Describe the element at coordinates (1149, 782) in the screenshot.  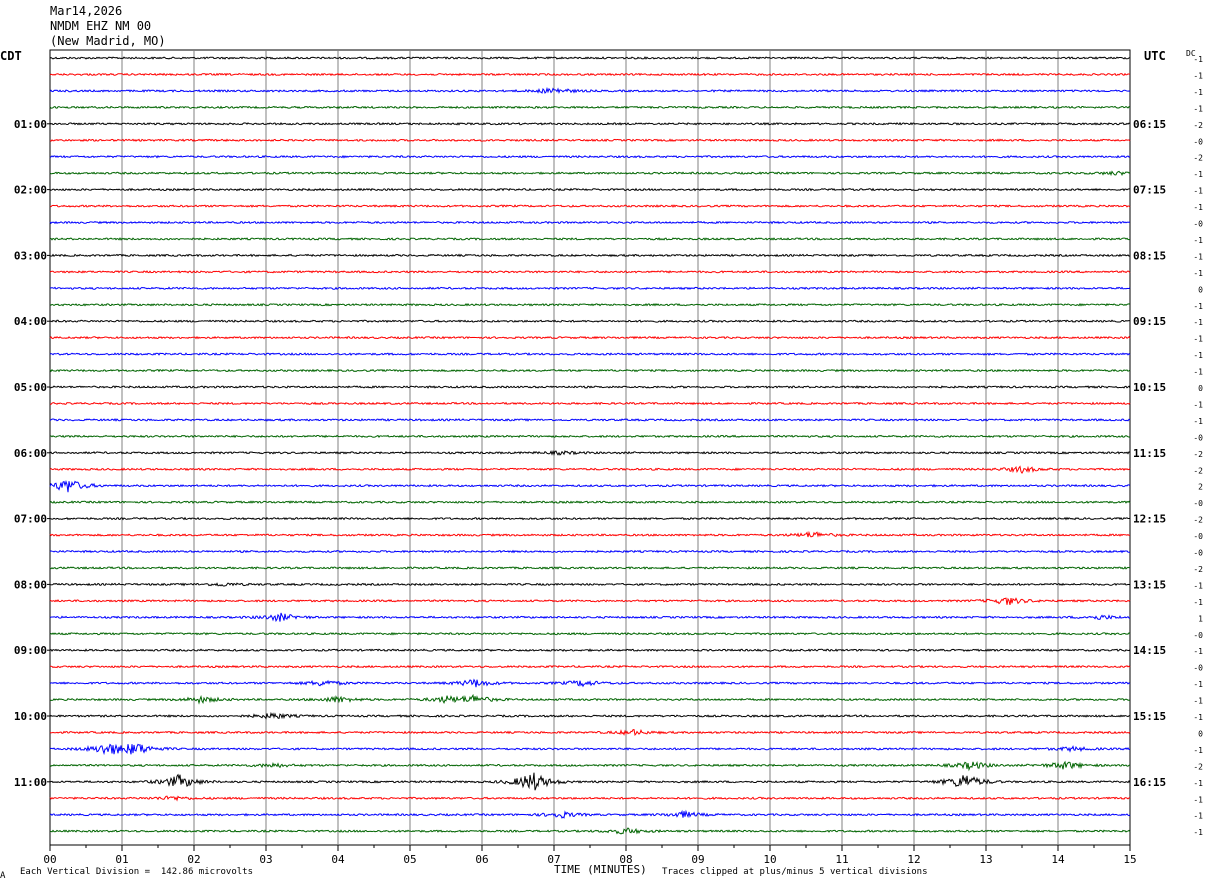
I see `right-hour-label: 16:15` at that location.